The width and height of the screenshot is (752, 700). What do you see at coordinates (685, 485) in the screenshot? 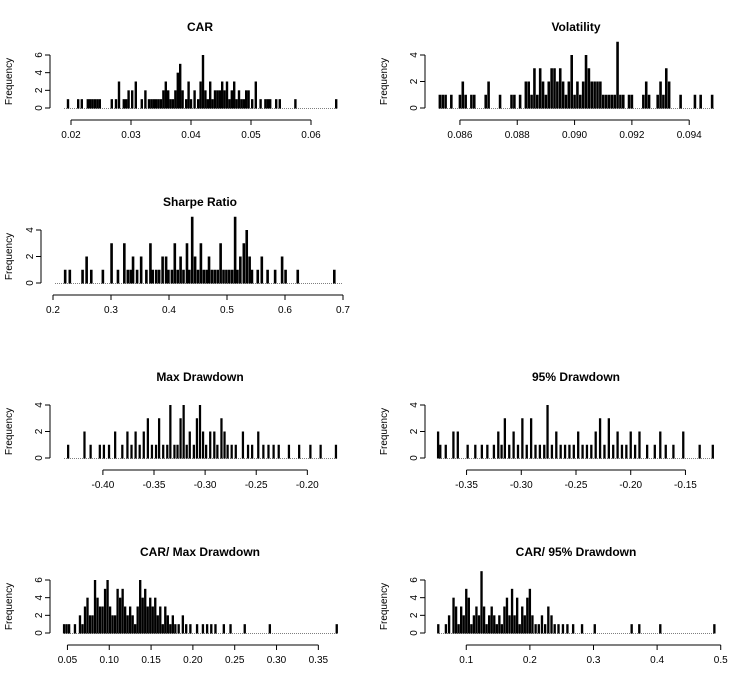
I see `drawdown-95-xtick-label: -0.15` at bounding box center [685, 485].